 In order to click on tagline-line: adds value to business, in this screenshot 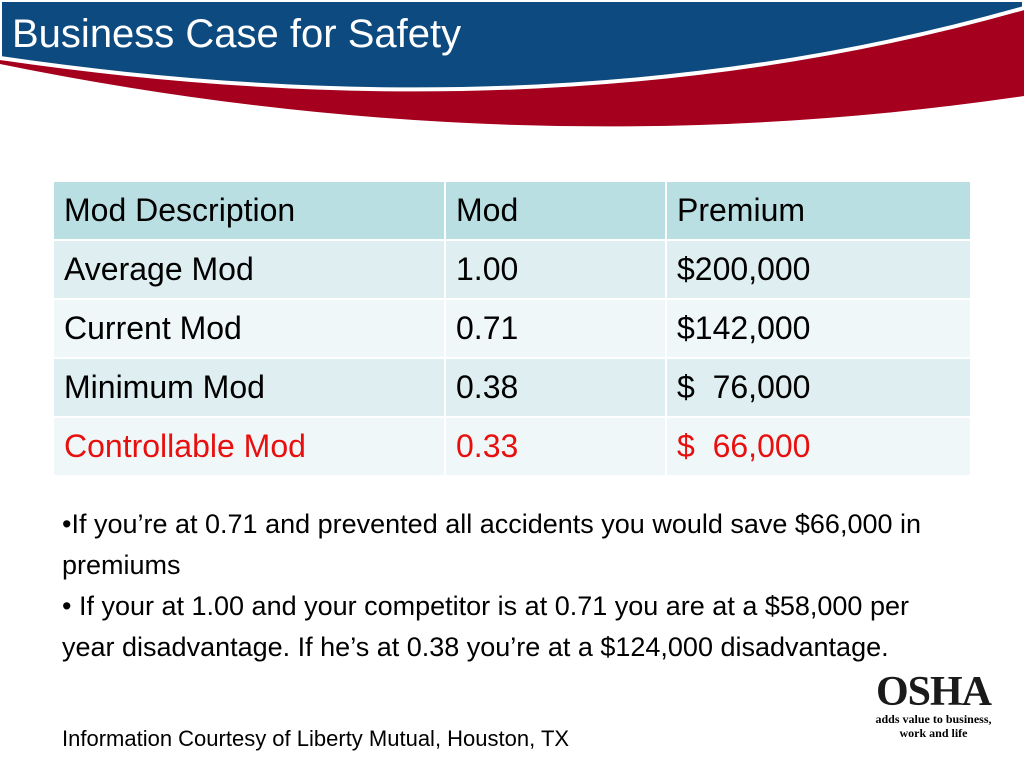, I will do `click(933, 719)`.